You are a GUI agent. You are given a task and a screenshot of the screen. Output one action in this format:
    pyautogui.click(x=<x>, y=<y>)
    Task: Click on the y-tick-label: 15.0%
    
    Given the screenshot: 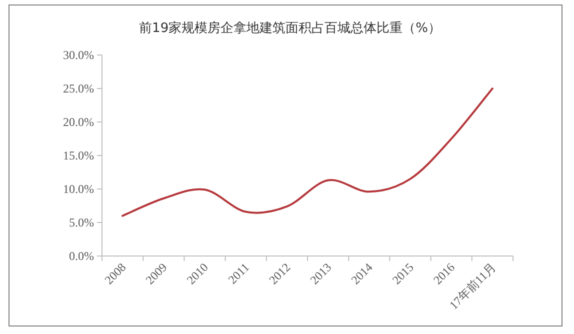 What is the action you would take?
    pyautogui.click(x=78, y=155)
    